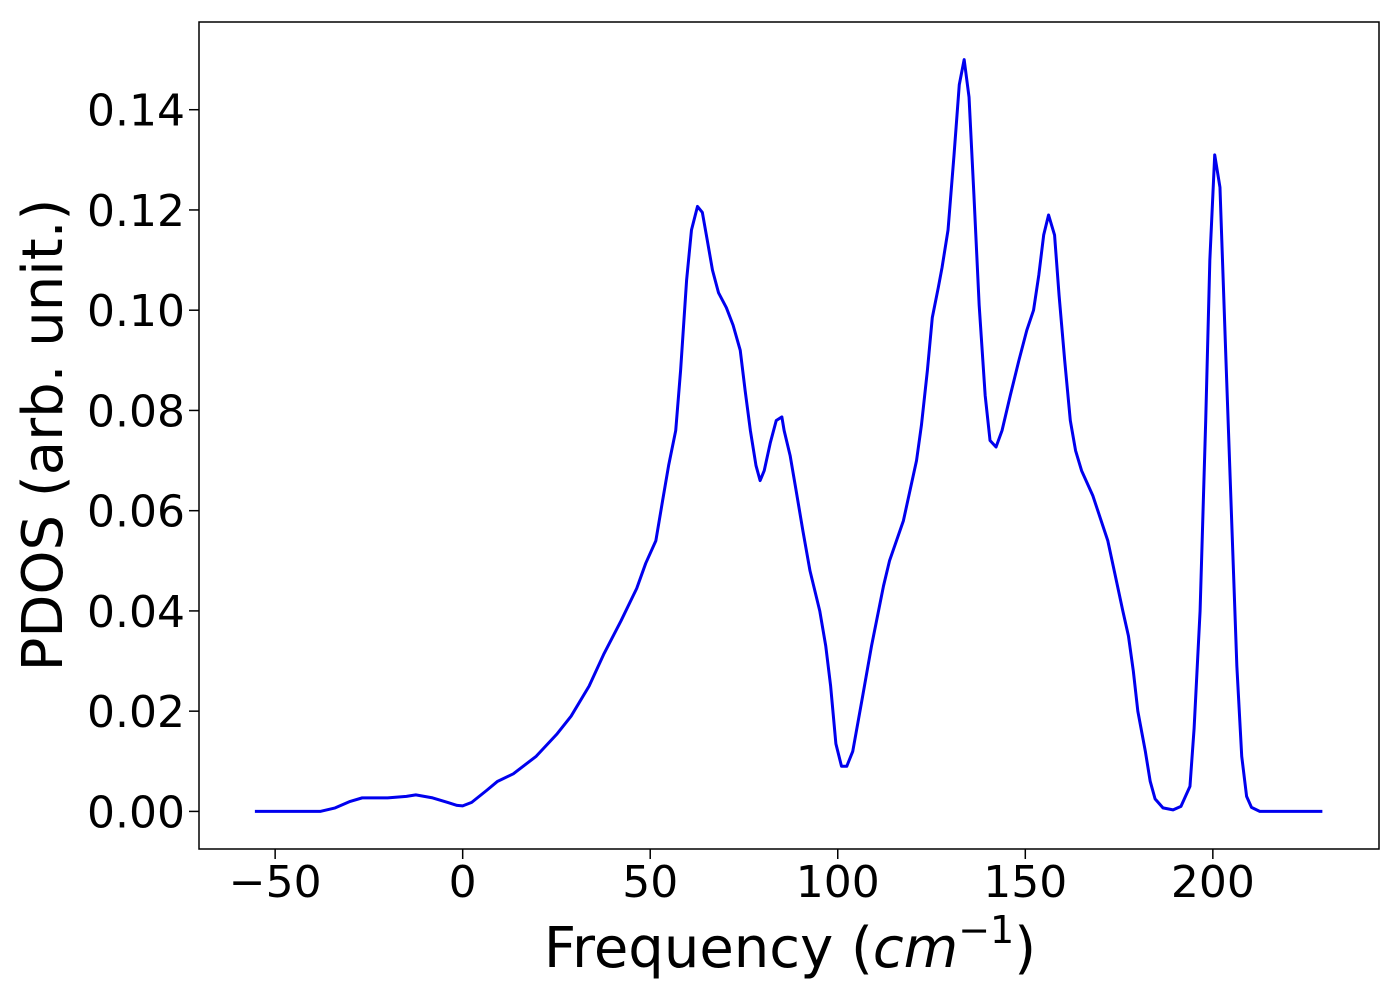 The width and height of the screenshot is (1400, 1000). Describe the element at coordinates (463, 882) in the screenshot. I see `x-tick-label: 0` at that location.